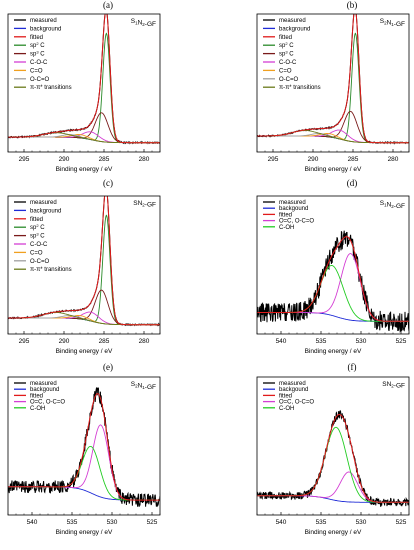  I want to click on panel-label: (a), so click(108, 5).